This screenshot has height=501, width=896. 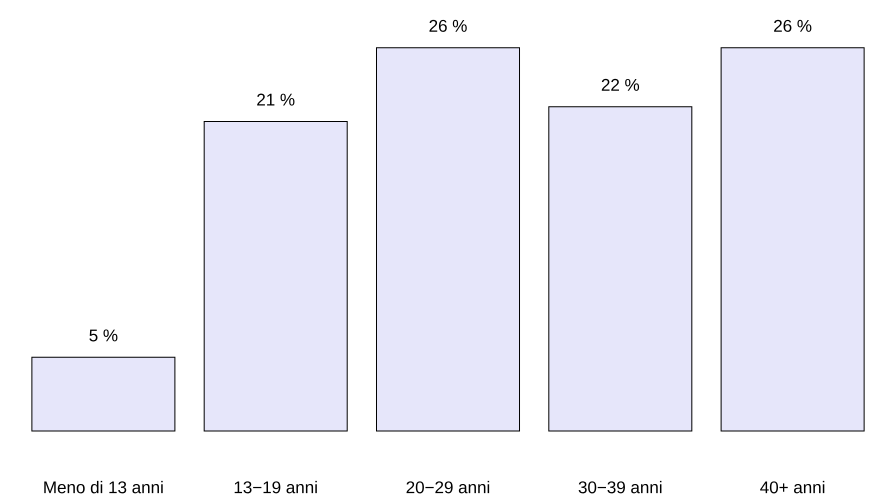 I want to click on data-label: 5 %, so click(x=103, y=335).